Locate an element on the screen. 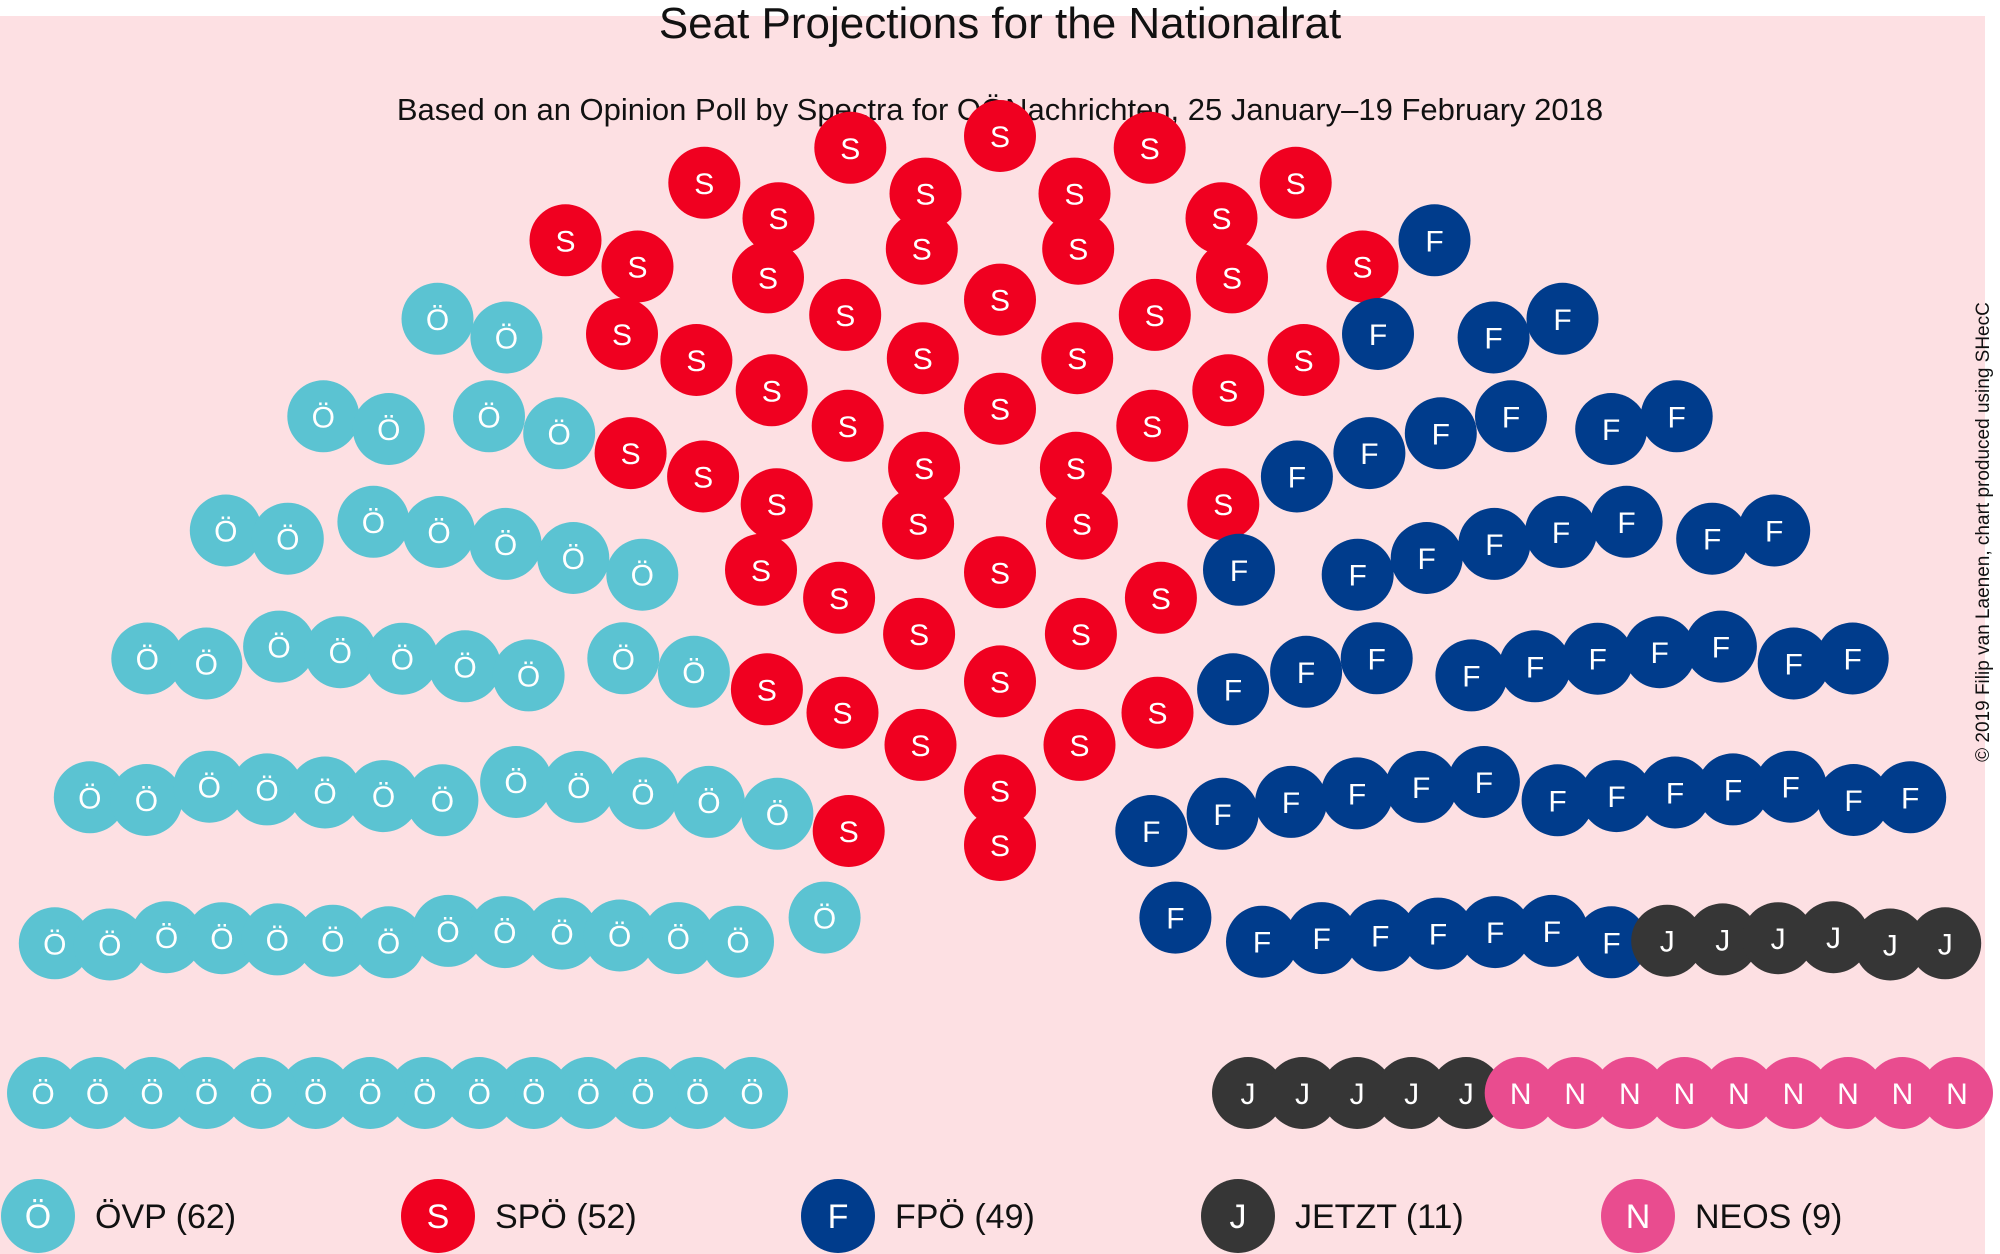 This screenshot has width=2000, height=1254. legend-label: JETZT (11) is located at coordinates (1379, 1217).